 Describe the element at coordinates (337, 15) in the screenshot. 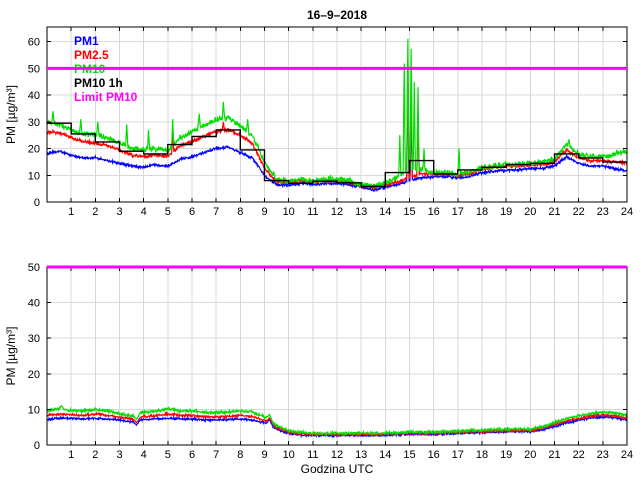

I see `chart-title: 16–9–2018` at that location.